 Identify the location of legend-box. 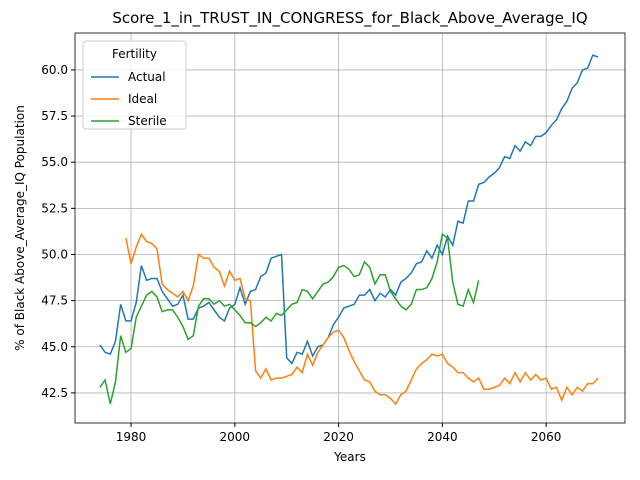
(134, 85).